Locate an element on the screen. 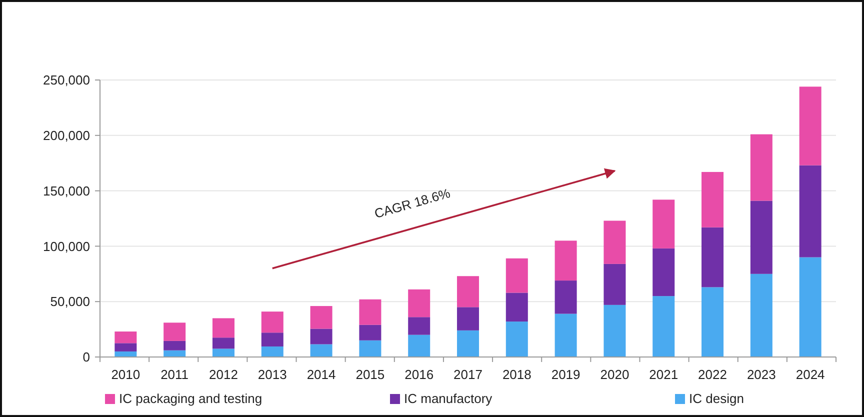 The width and height of the screenshot is (864, 417). x-tick-label: 2021 is located at coordinates (663, 374).